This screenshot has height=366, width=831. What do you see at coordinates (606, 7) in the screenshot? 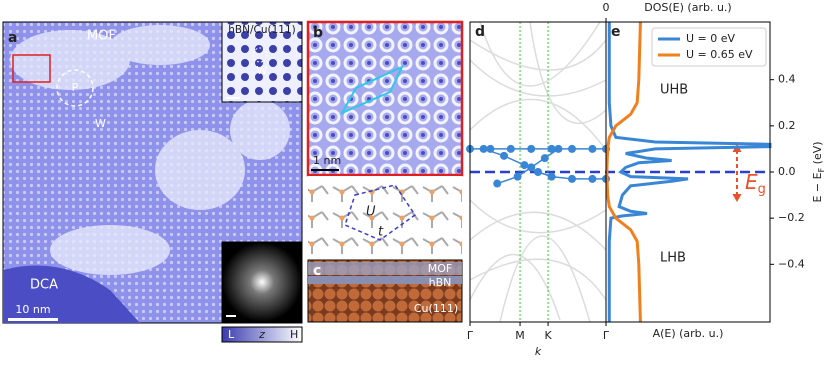
I see `x-tick-label: 0` at bounding box center [606, 7].